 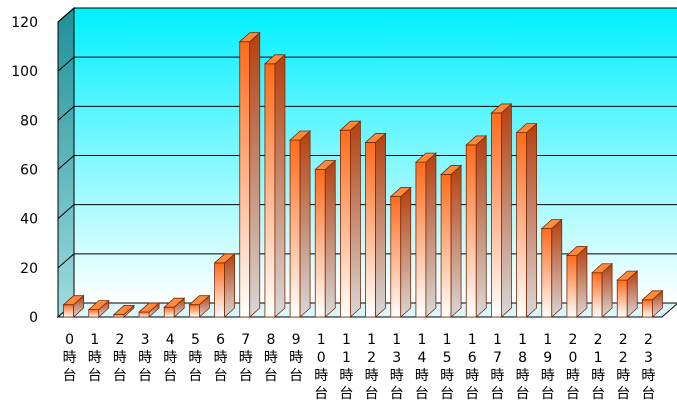 I want to click on x-tick-label: 5 時台, so click(x=195, y=358).